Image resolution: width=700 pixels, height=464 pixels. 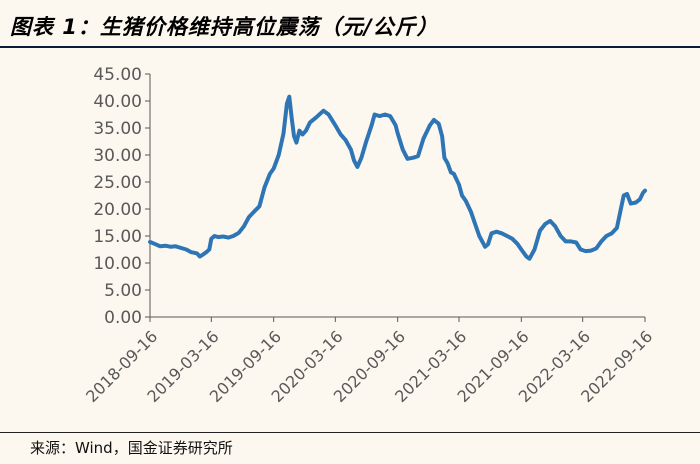 What do you see at coordinates (131, 448) in the screenshot?
I see `source-note: 来源：Wind，国金证券研究所` at bounding box center [131, 448].